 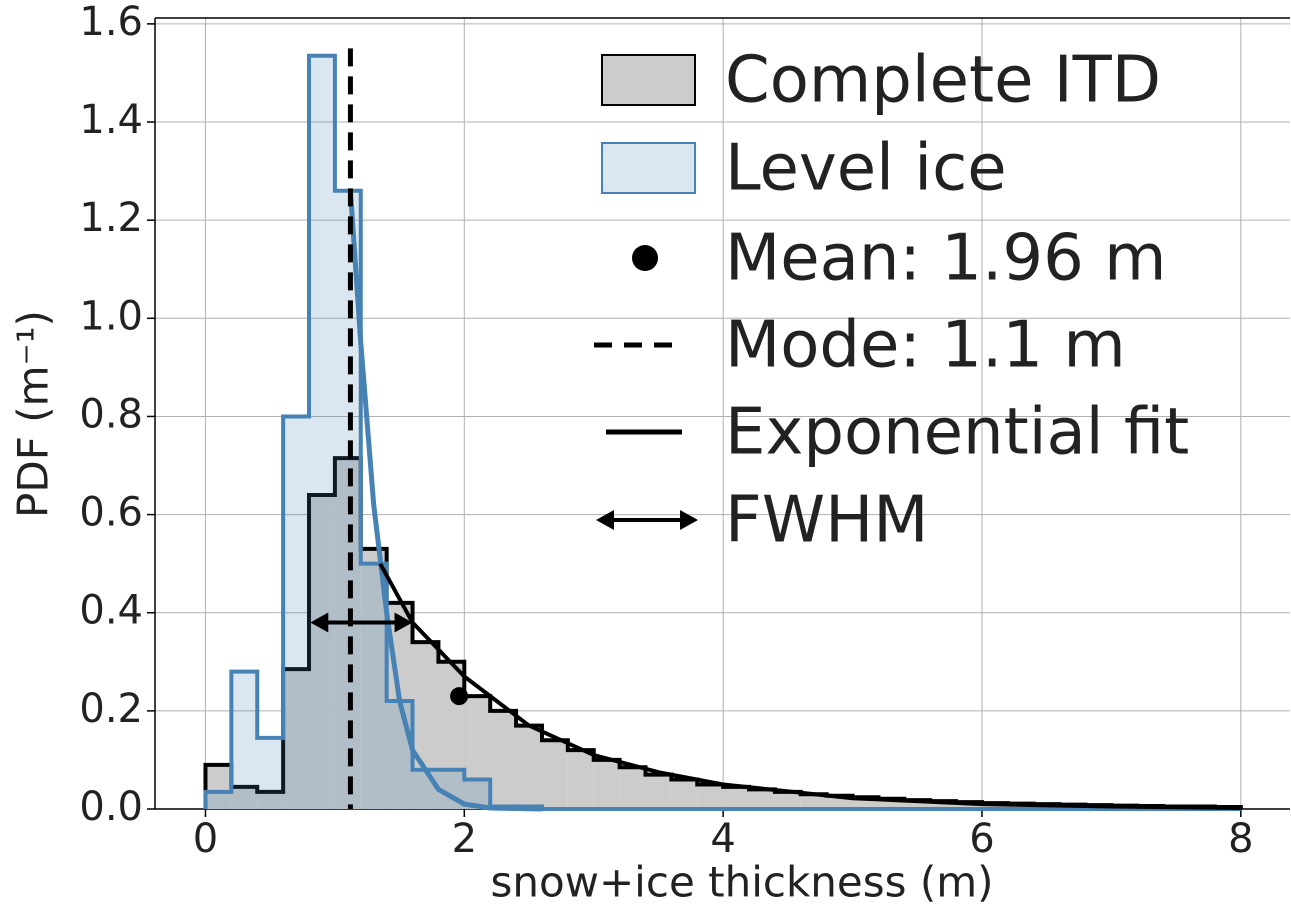 I want to click on legend-marker, so click(x=645, y=258).